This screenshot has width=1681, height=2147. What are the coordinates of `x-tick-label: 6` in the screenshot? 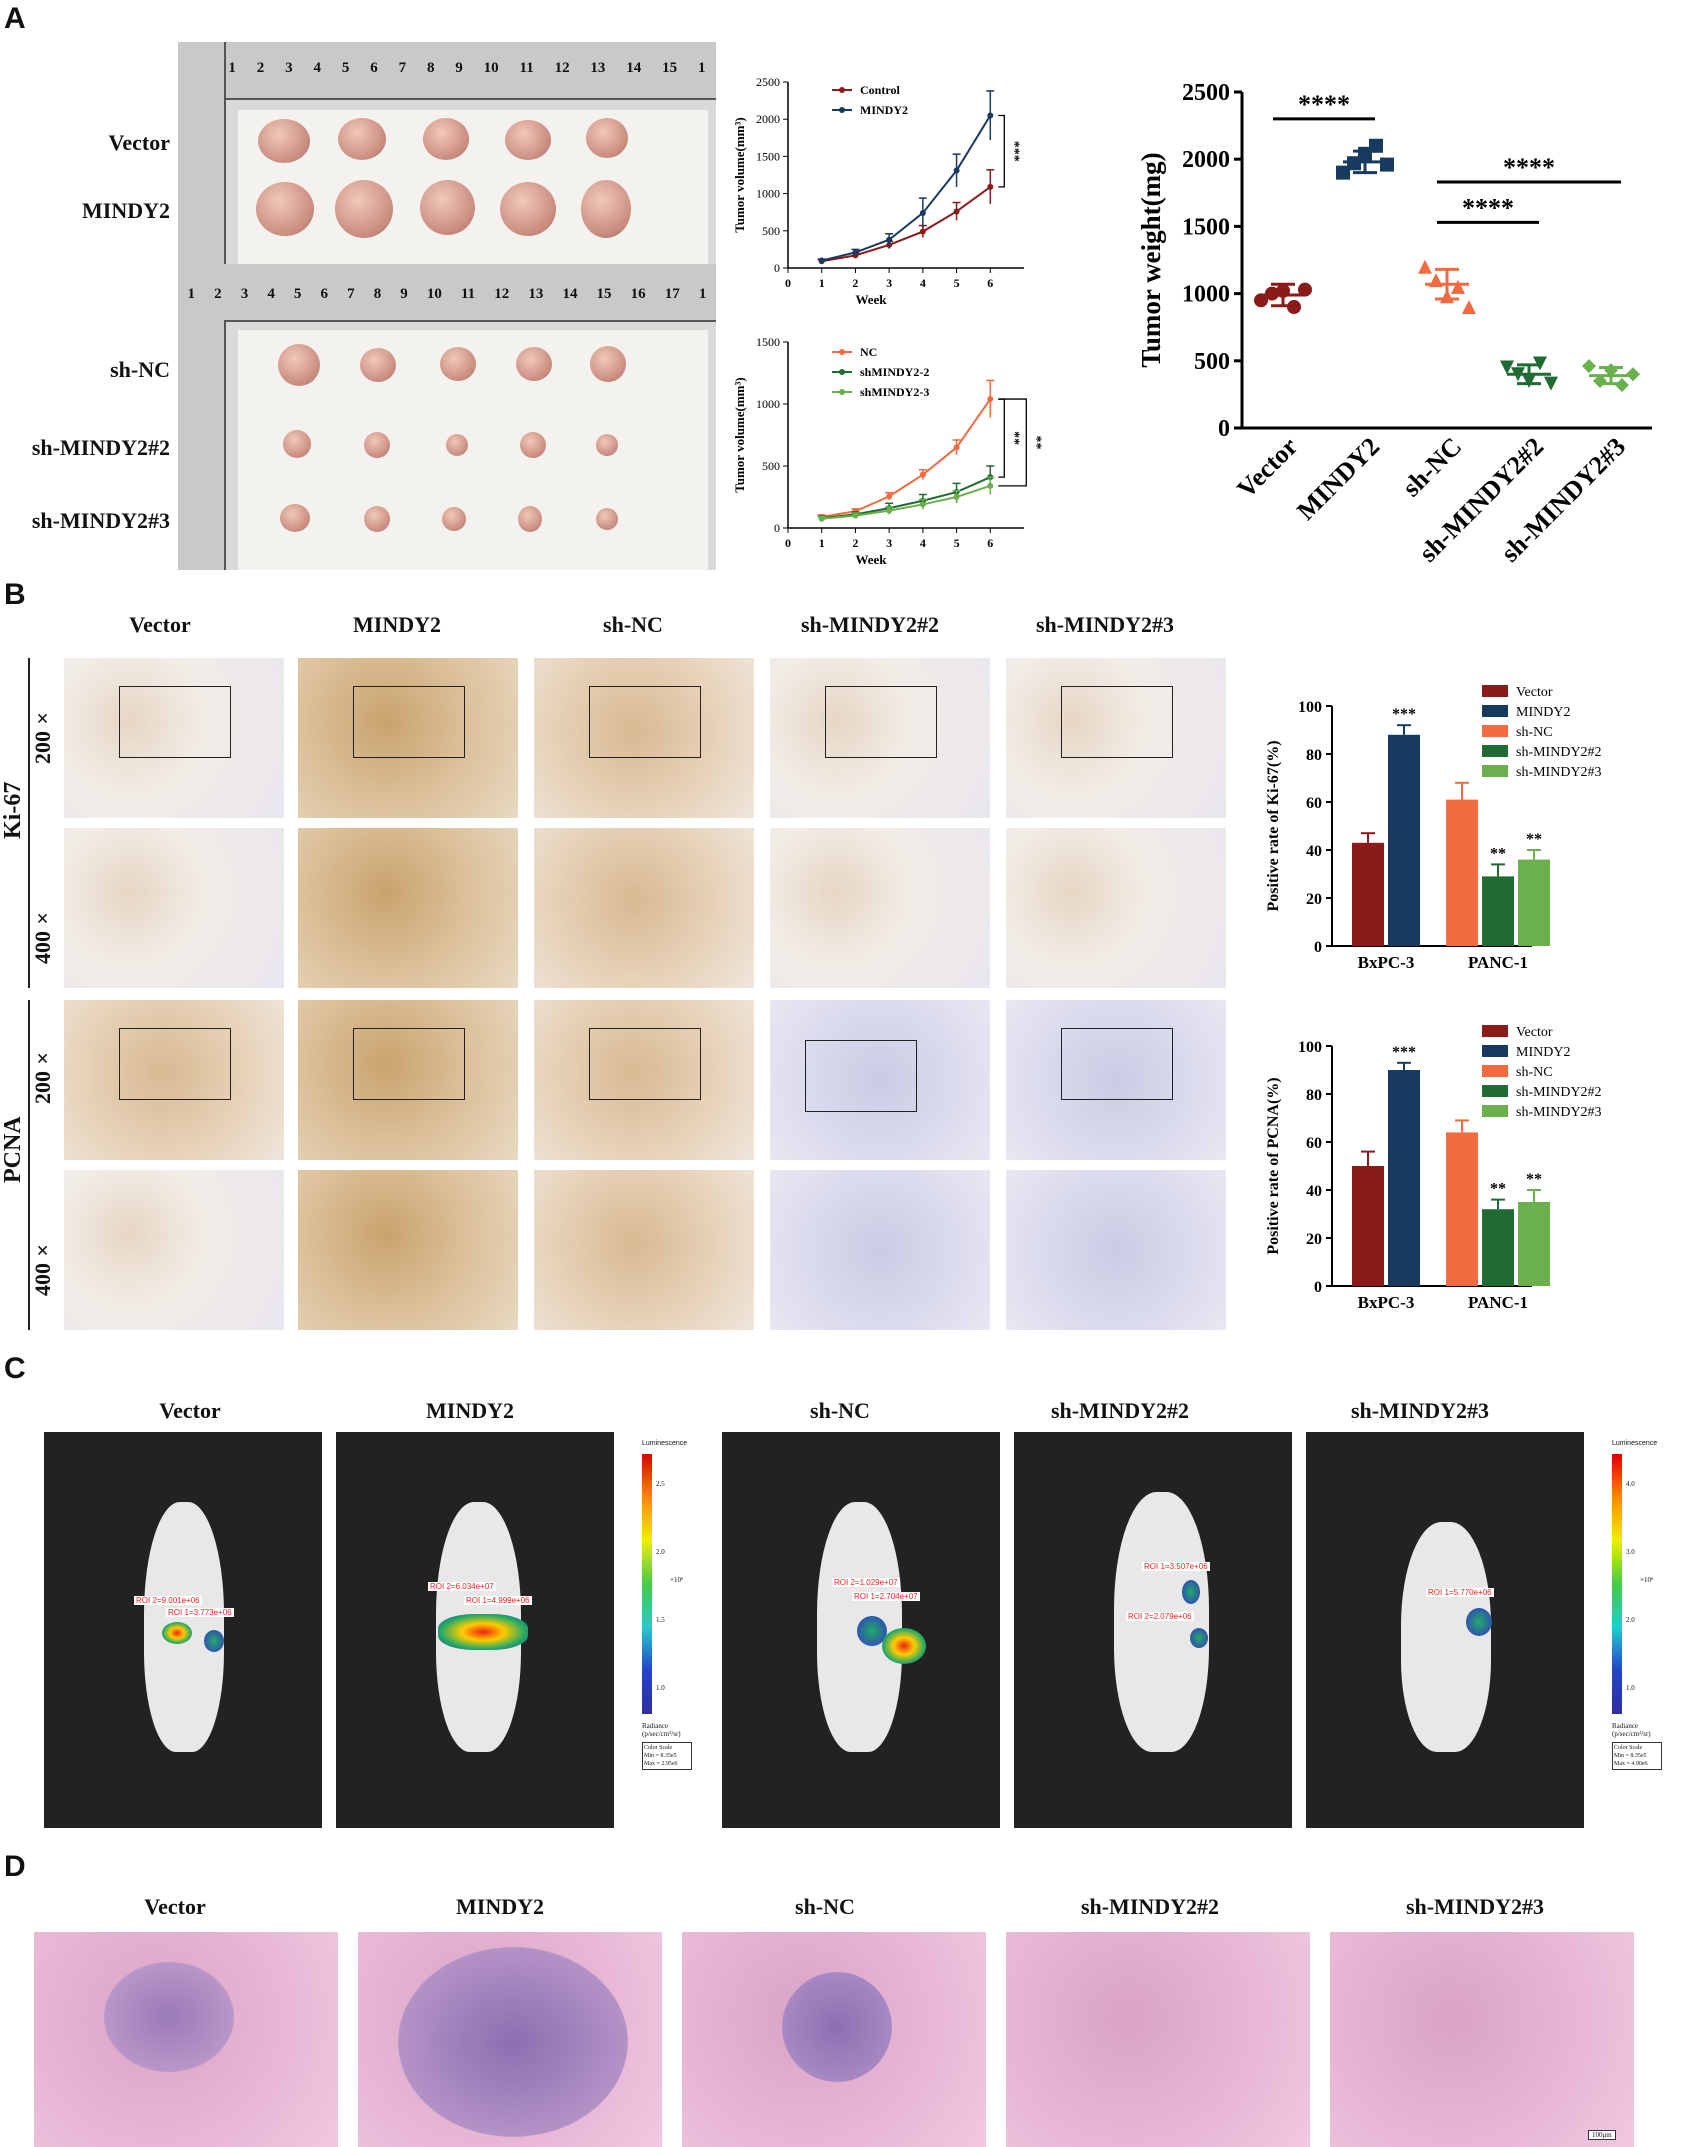 It's located at (990, 283).